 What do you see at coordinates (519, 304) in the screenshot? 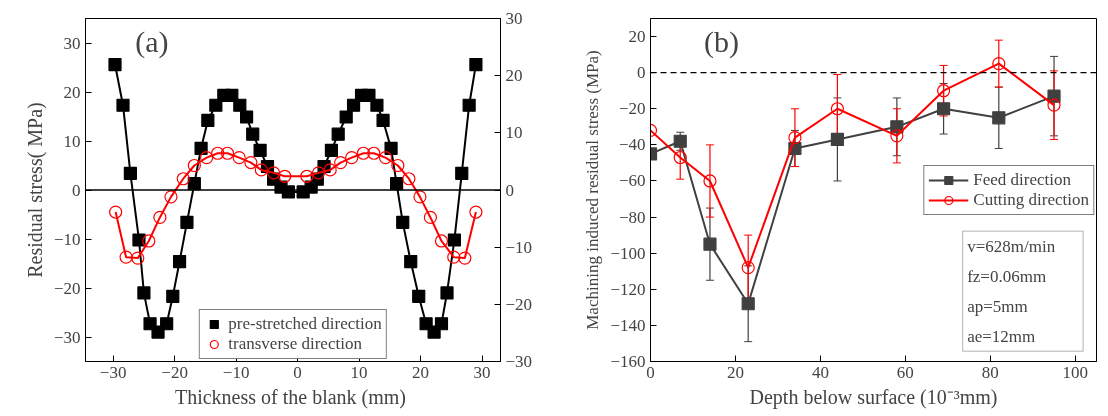
I see `y2-tick-label: −20` at bounding box center [519, 304].